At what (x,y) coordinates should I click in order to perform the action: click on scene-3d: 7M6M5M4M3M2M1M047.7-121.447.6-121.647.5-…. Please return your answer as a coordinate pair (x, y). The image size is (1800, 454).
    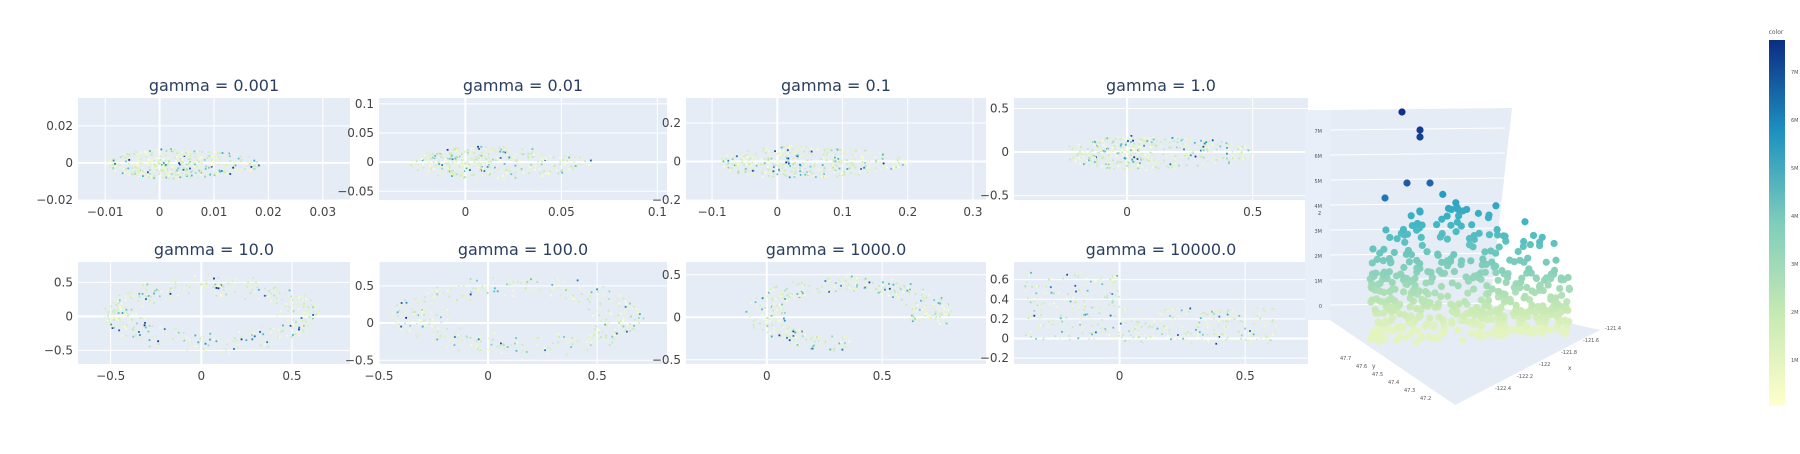
    Looking at the image, I should click on (1463, 256).